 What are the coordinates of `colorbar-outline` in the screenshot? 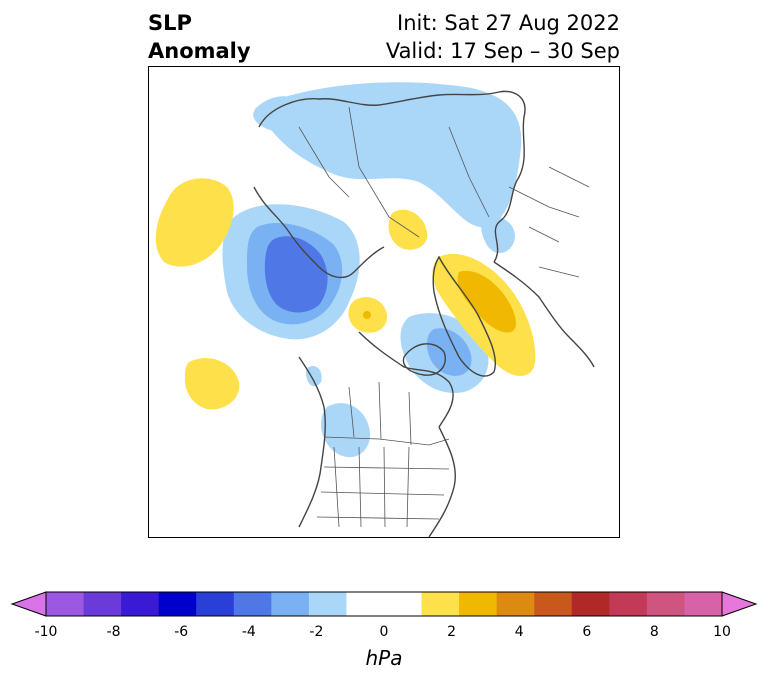 It's located at (384, 604).